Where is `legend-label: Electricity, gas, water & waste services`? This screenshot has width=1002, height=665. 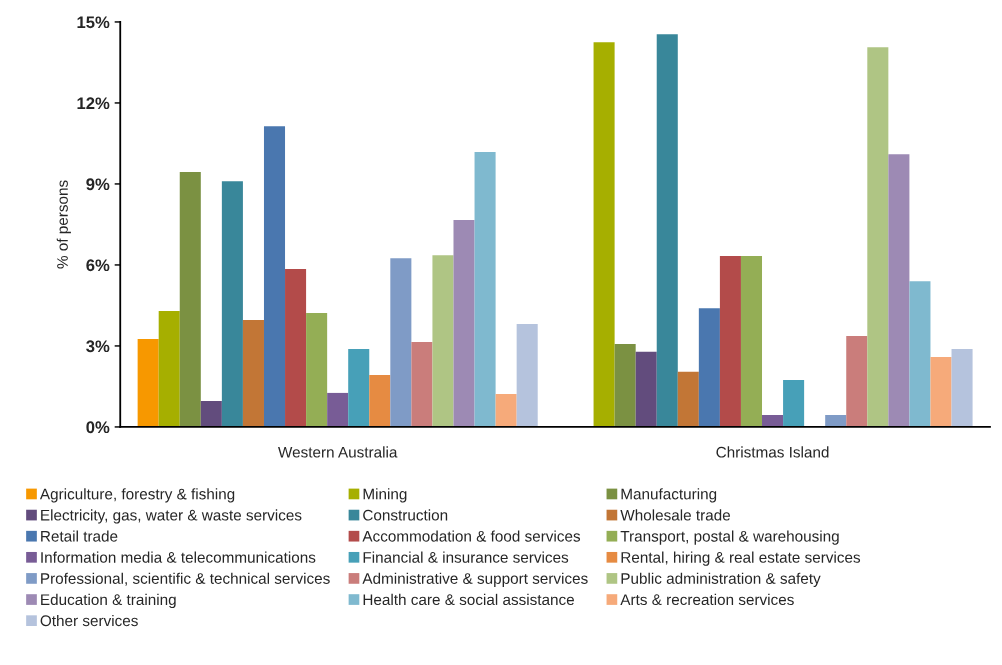
legend-label: Electricity, gas, water & waste services is located at coordinates (171, 516).